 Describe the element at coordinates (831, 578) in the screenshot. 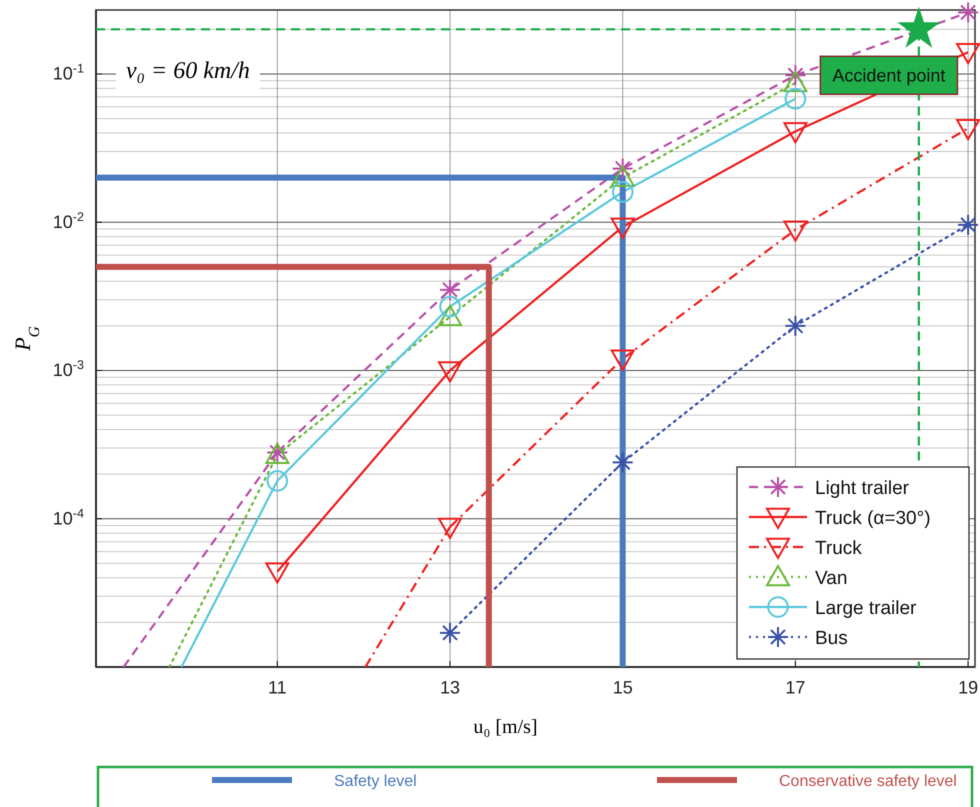

I see `legend-label: Van` at that location.